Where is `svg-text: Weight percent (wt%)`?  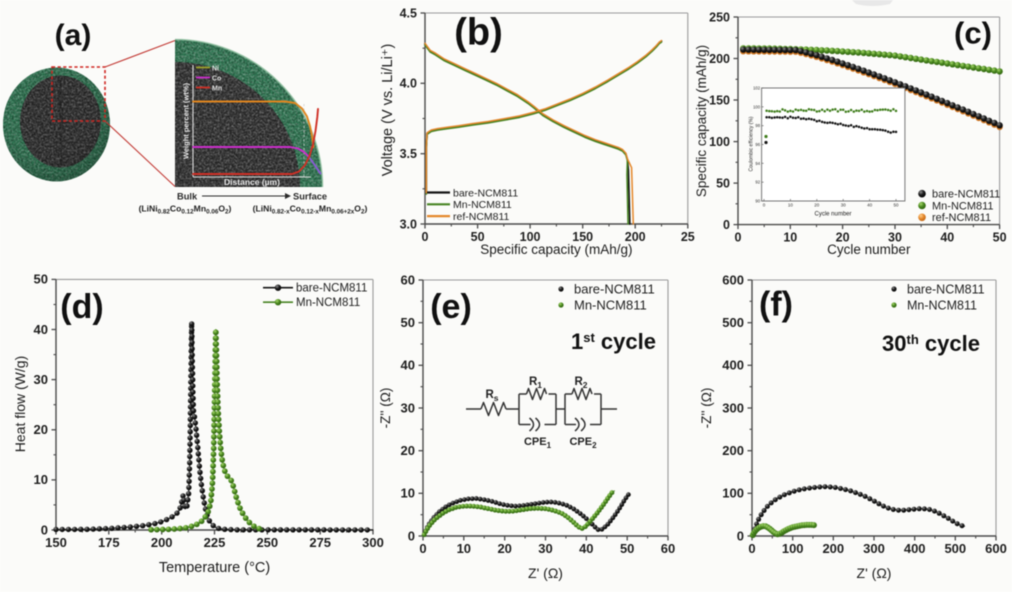
svg-text: Weight percent (wt%) is located at coordinates (186, 120).